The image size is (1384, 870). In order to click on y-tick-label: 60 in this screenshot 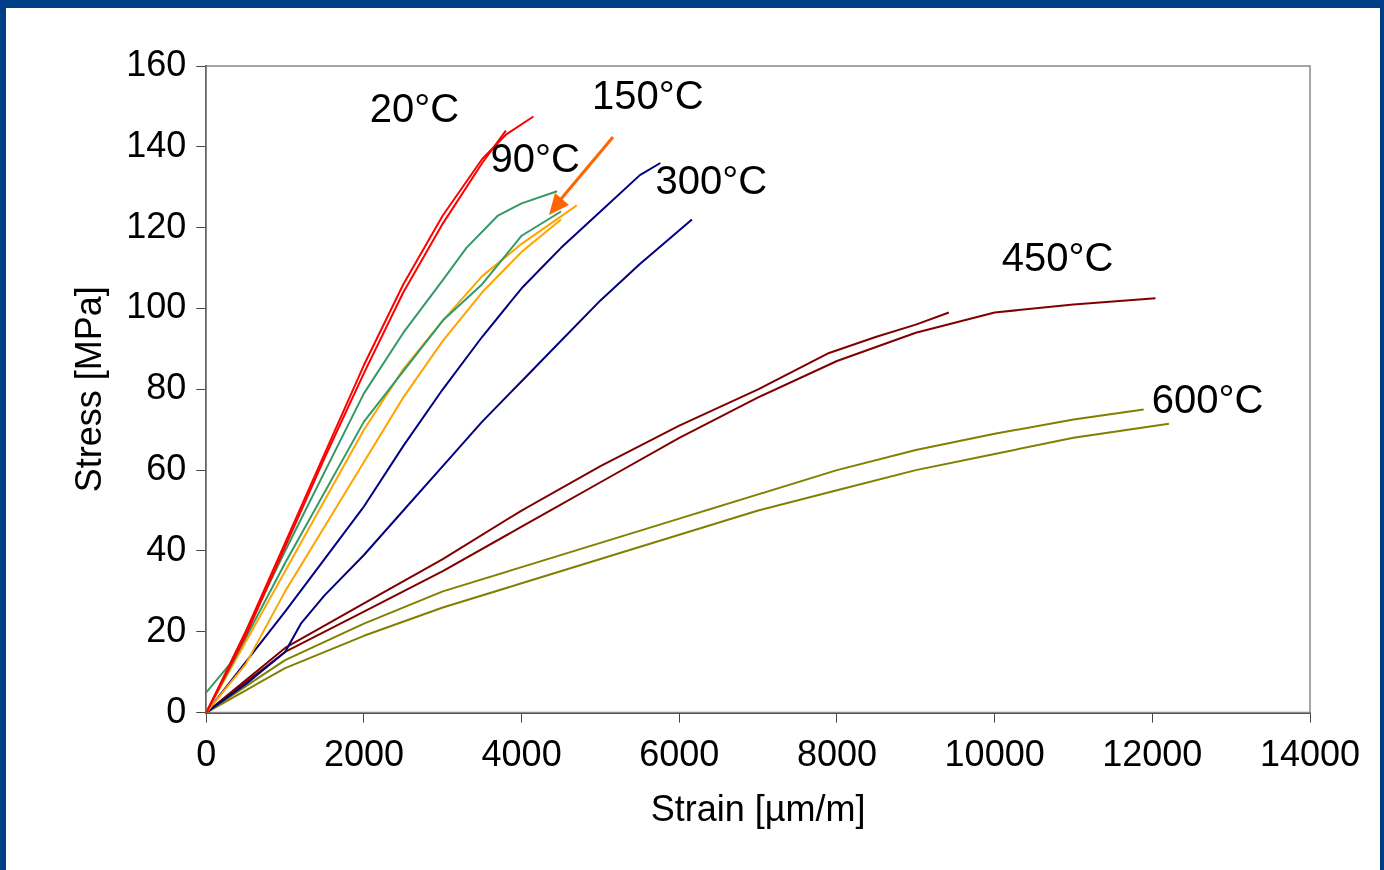, I will do `click(166, 468)`.